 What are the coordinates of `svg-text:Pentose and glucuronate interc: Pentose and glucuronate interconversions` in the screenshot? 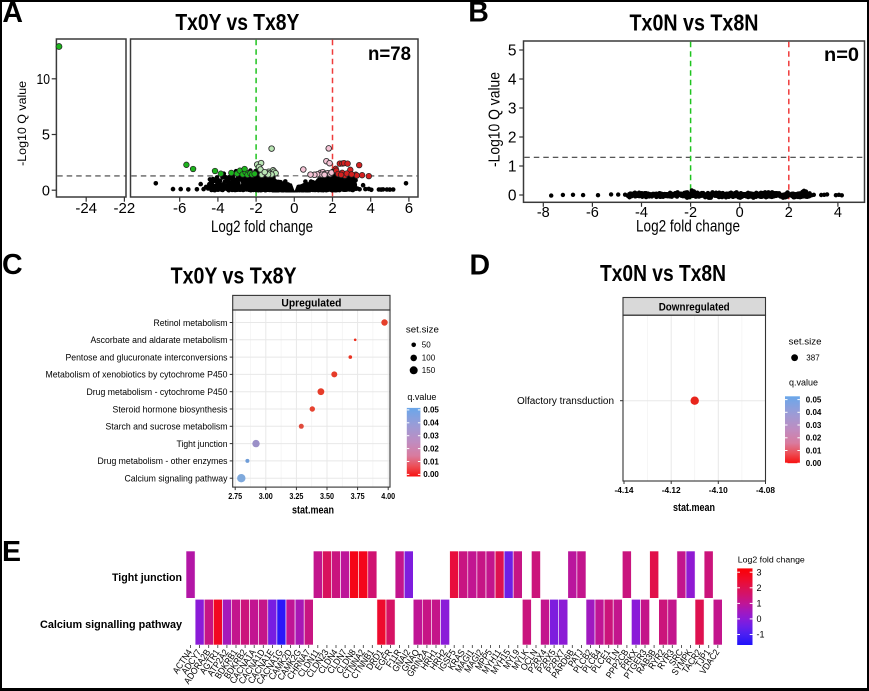 It's located at (147, 357).